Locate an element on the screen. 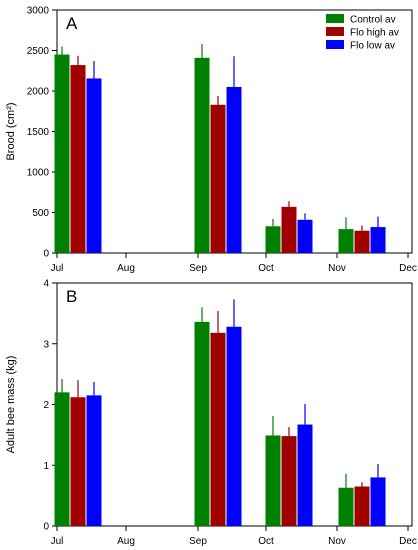 The width and height of the screenshot is (418, 550). panel-label: A is located at coordinates (72, 23).